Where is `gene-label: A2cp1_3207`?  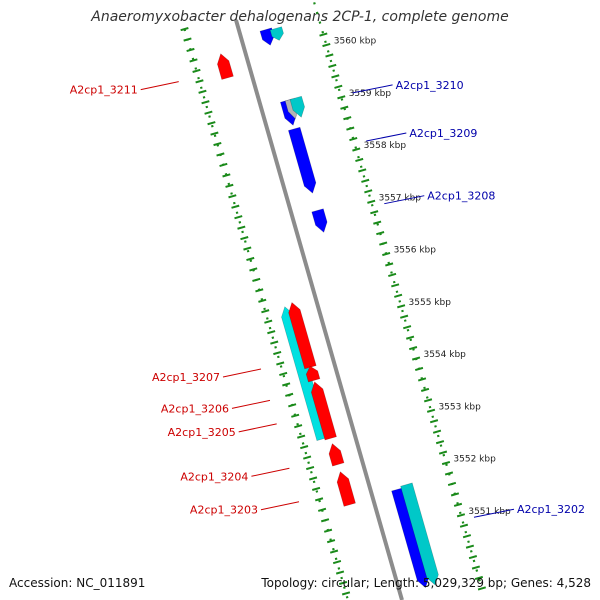
gene-label: A2cp1_3207 is located at coordinates (186, 377).